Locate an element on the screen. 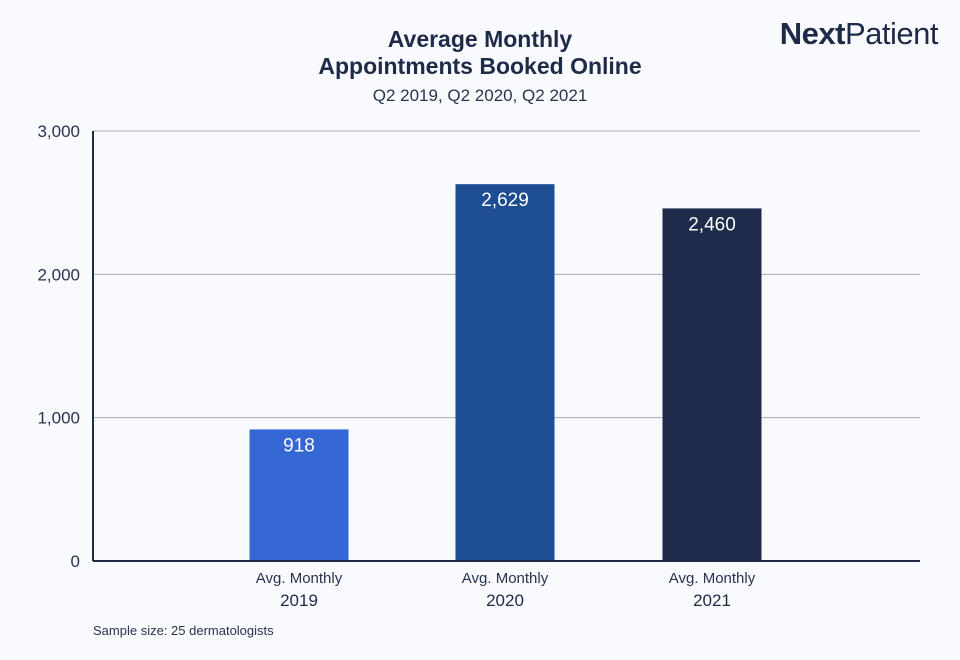 The width and height of the screenshot is (960, 660). y-tick-label: 3,000 is located at coordinates (58, 131).